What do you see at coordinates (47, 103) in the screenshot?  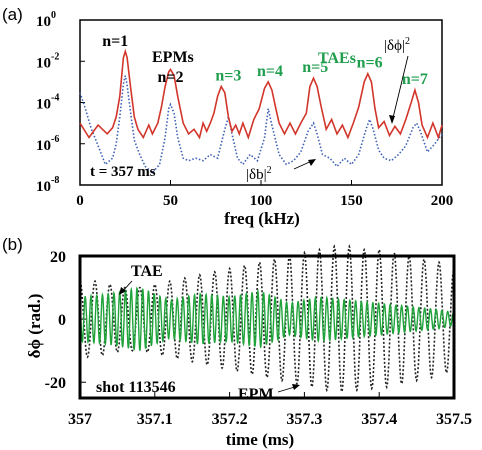 I see `spectrum-y-tick-label: 10⁻⁴` at bounding box center [47, 103].